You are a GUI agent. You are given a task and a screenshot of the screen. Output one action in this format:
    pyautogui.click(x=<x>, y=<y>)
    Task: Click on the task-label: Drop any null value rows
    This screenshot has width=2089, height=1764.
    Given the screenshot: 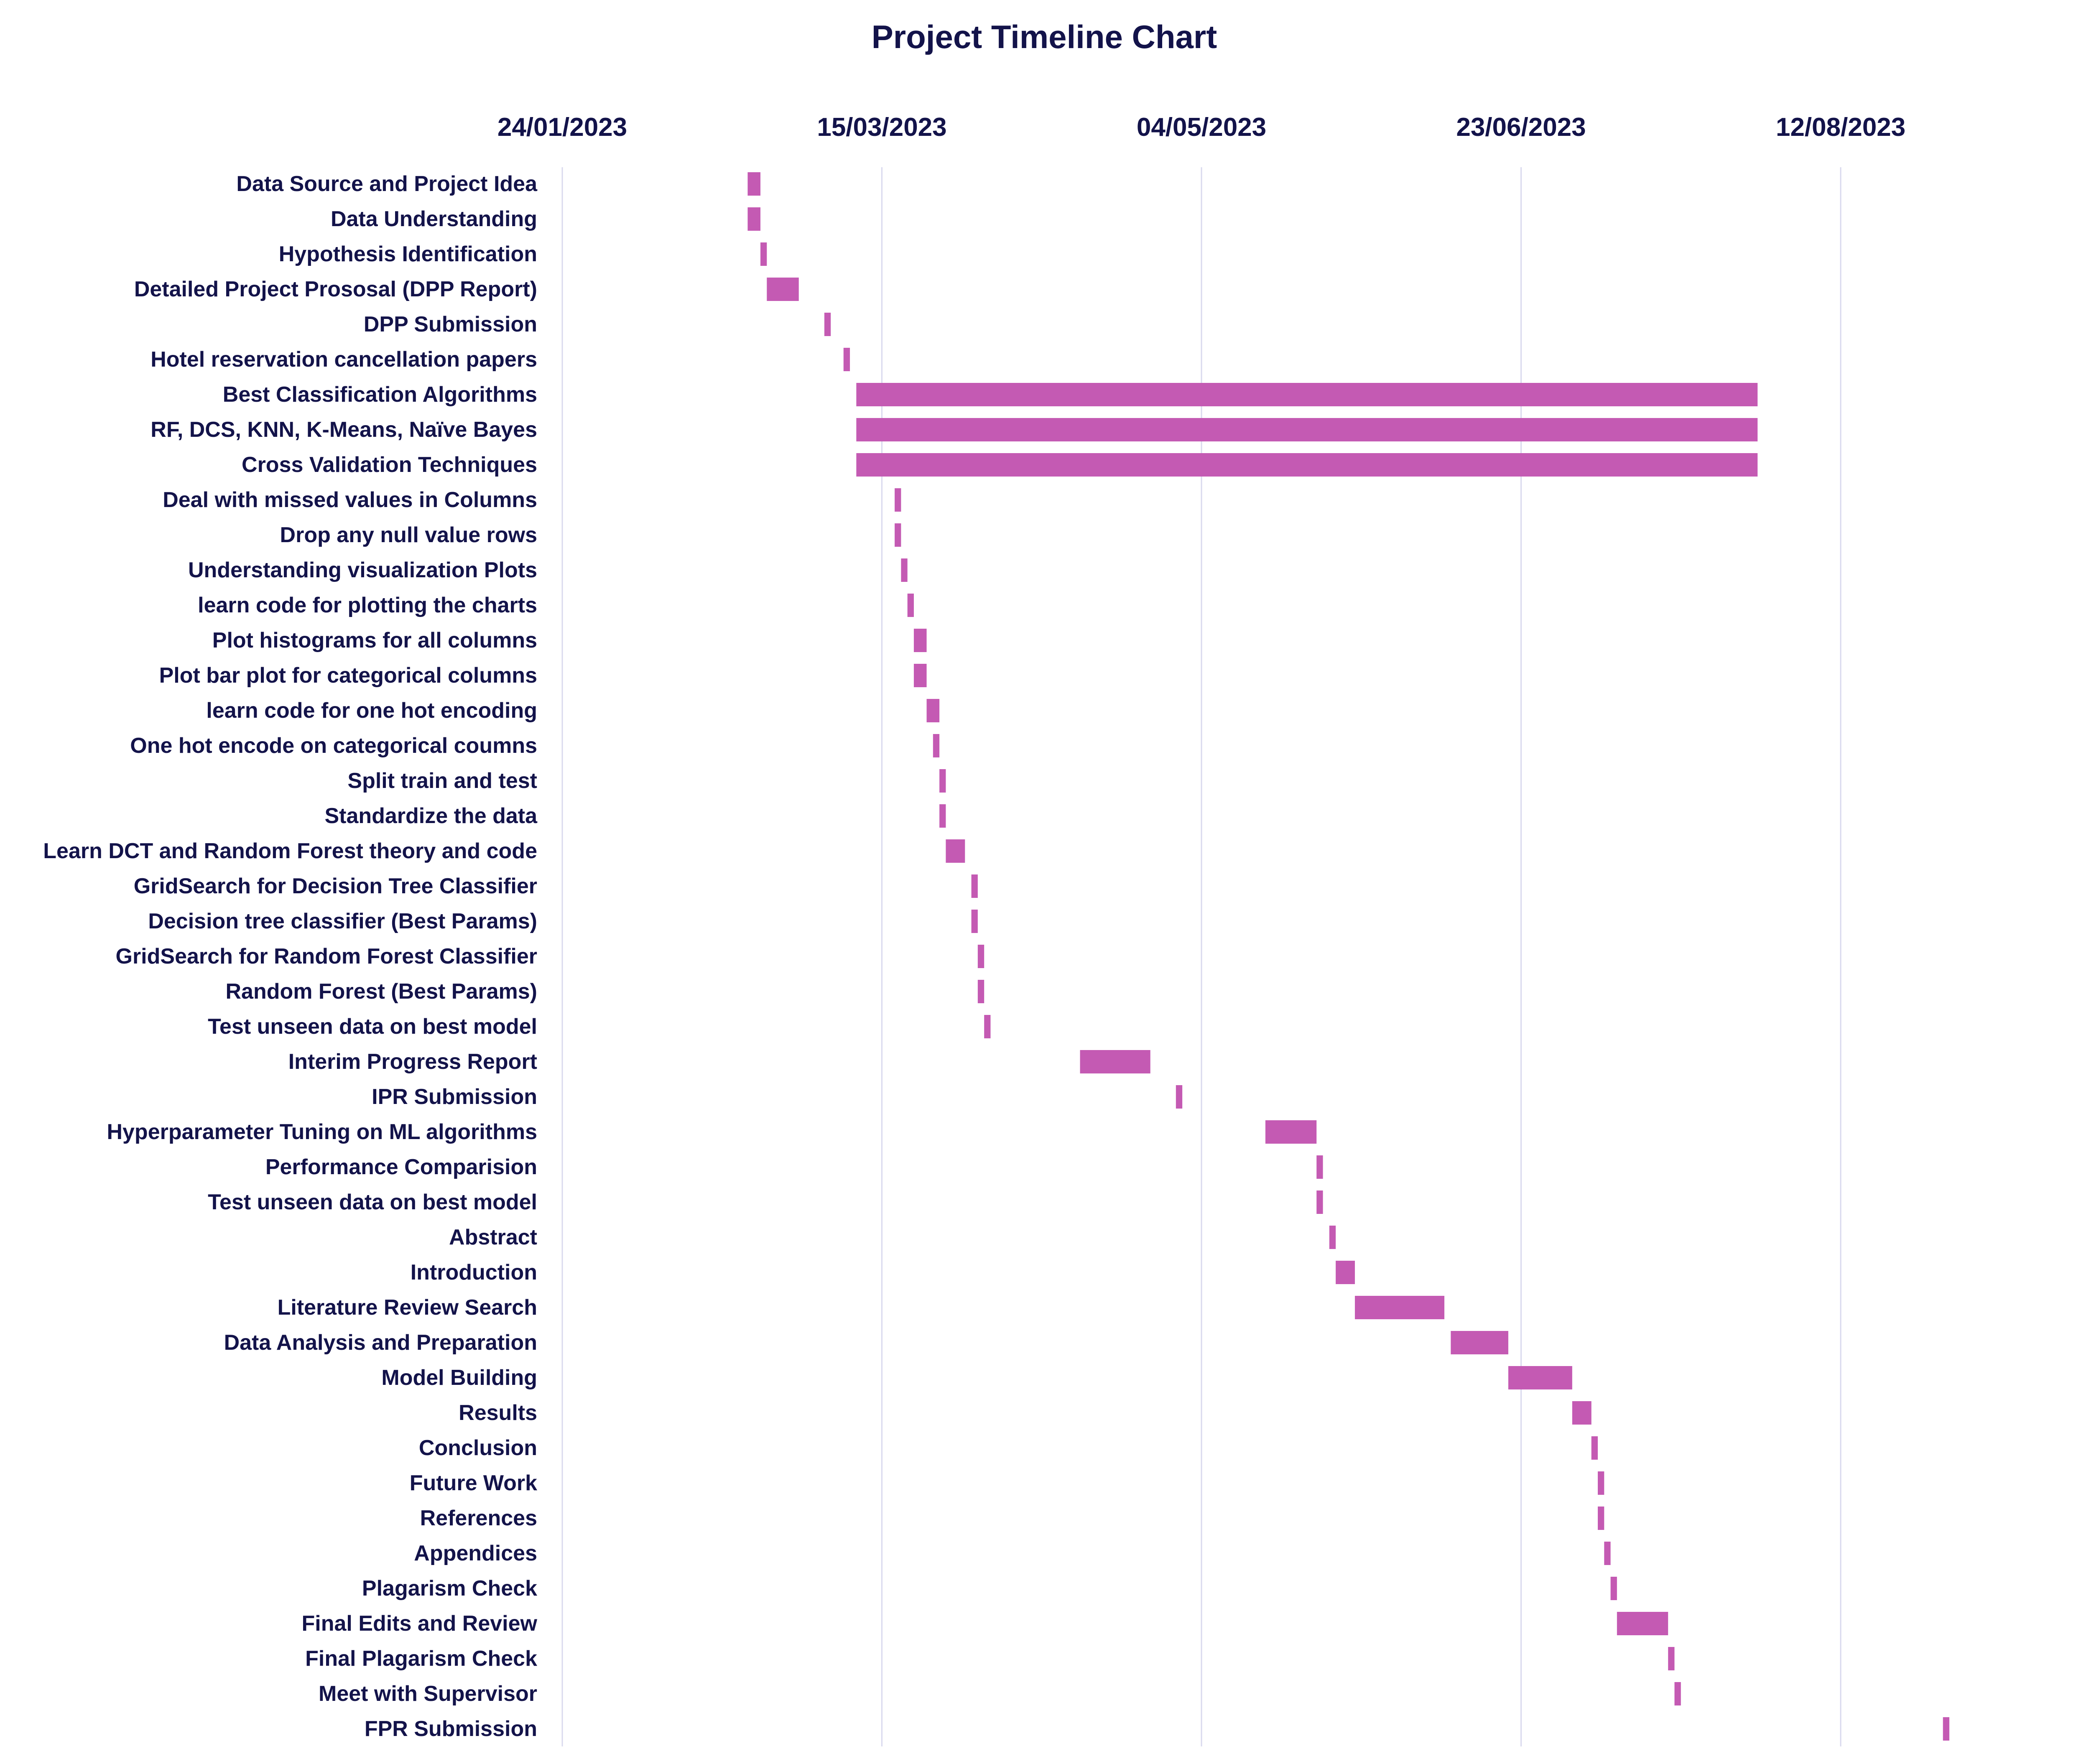 What is the action you would take?
    pyautogui.click(x=408, y=535)
    